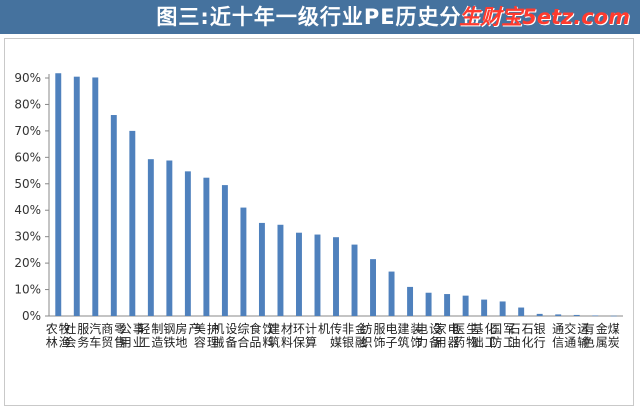 Image resolution: width=640 pixels, height=411 pixels. Describe the element at coordinates (484, 336) in the screenshot. I see `x-tick-label: 基础化工` at that location.